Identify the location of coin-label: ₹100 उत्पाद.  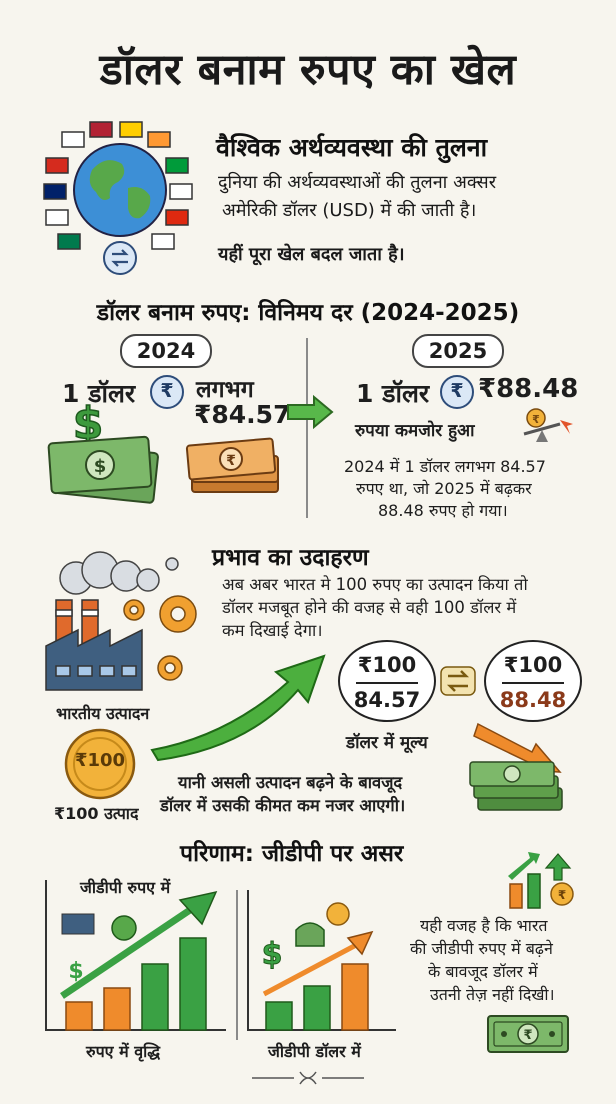
(96, 813).